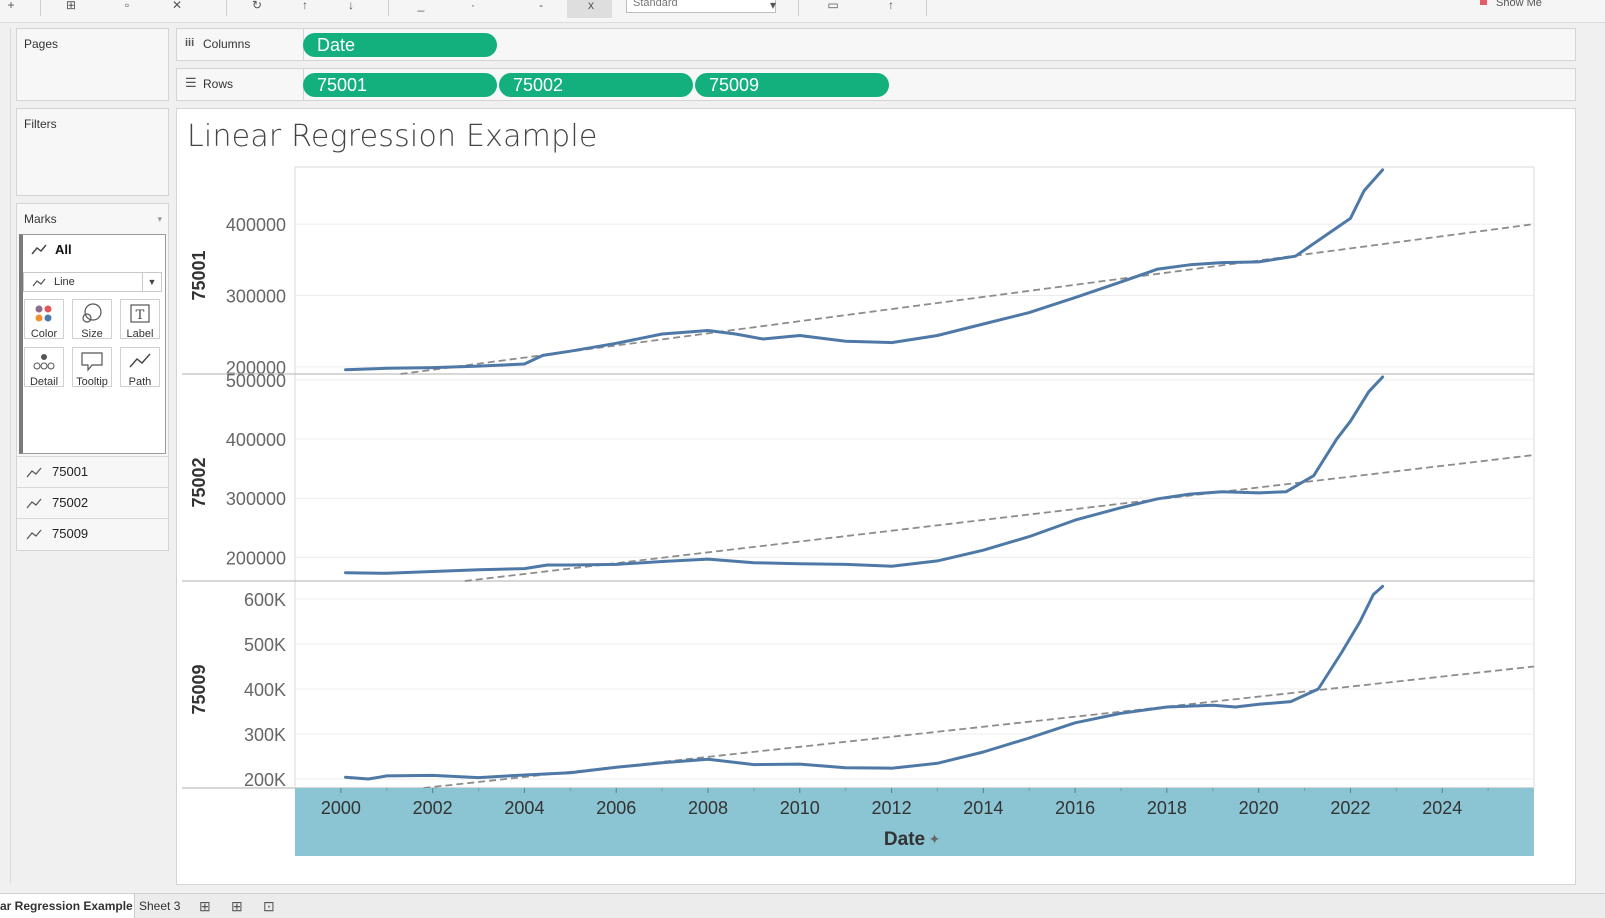  I want to click on label-label: Label, so click(140, 334).